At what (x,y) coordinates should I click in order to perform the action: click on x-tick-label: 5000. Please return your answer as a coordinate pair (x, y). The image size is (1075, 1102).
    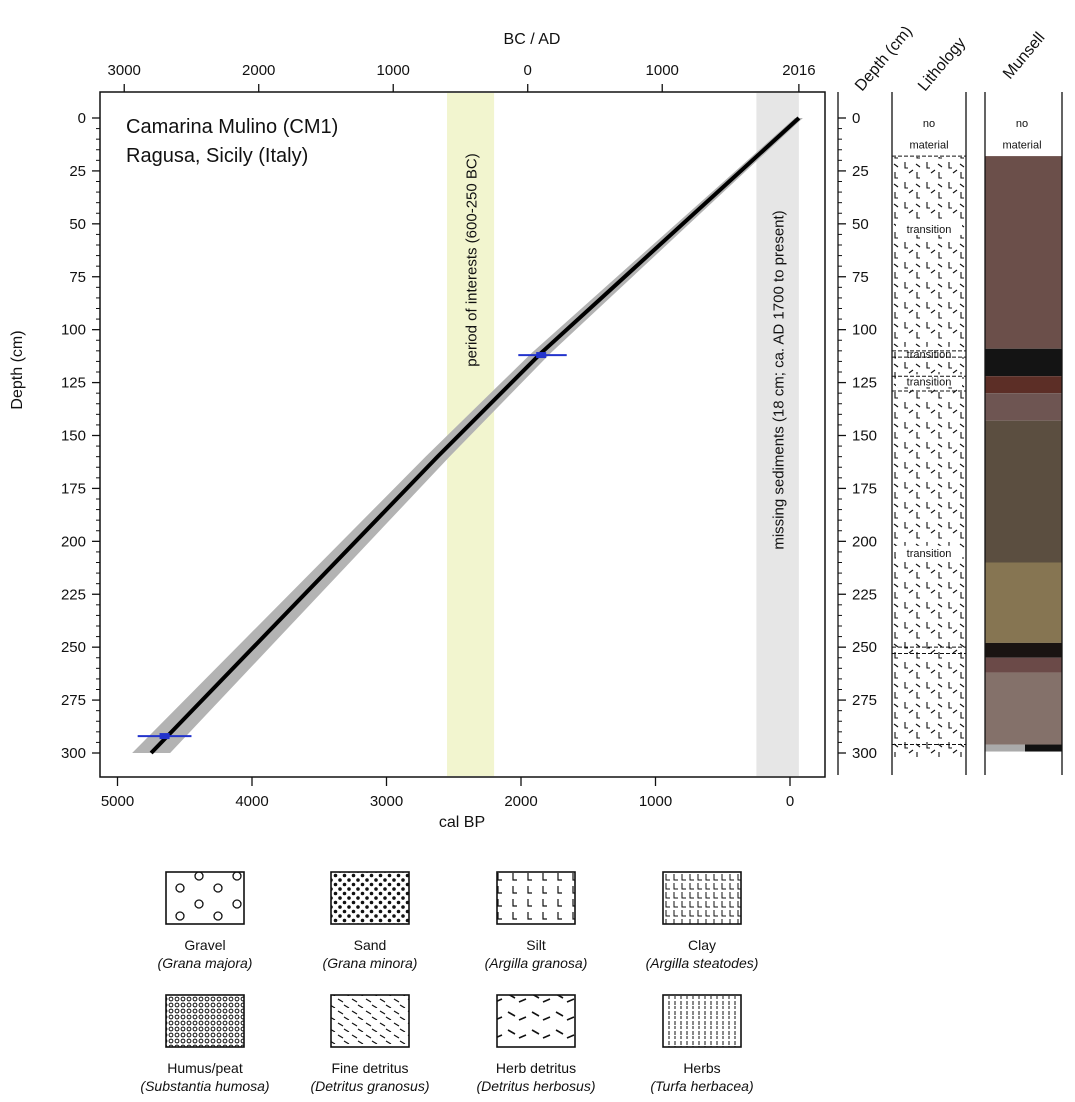
    Looking at the image, I should click on (117, 801).